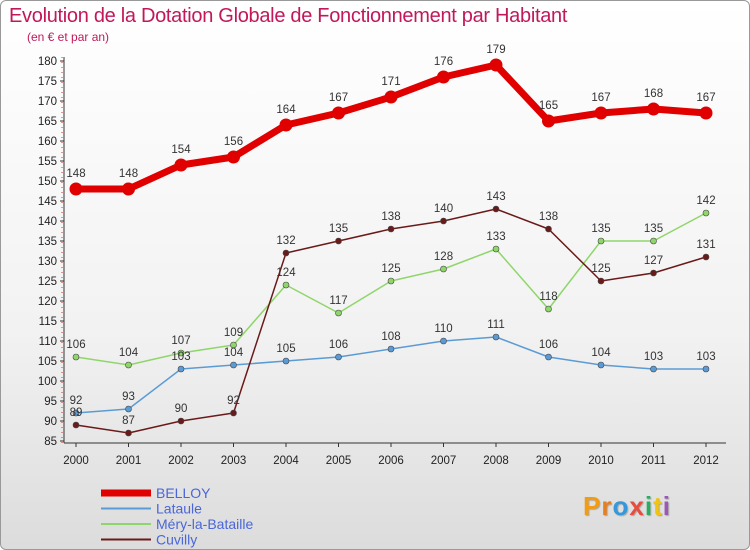 The height and width of the screenshot is (550, 750). I want to click on x-tick-label: 2012, so click(706, 461).